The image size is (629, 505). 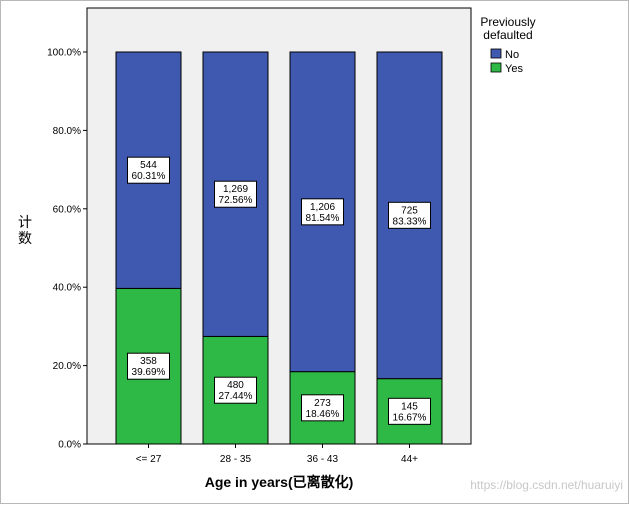 What do you see at coordinates (149, 459) in the screenshot?
I see `x-tick-label: <= 27` at bounding box center [149, 459].